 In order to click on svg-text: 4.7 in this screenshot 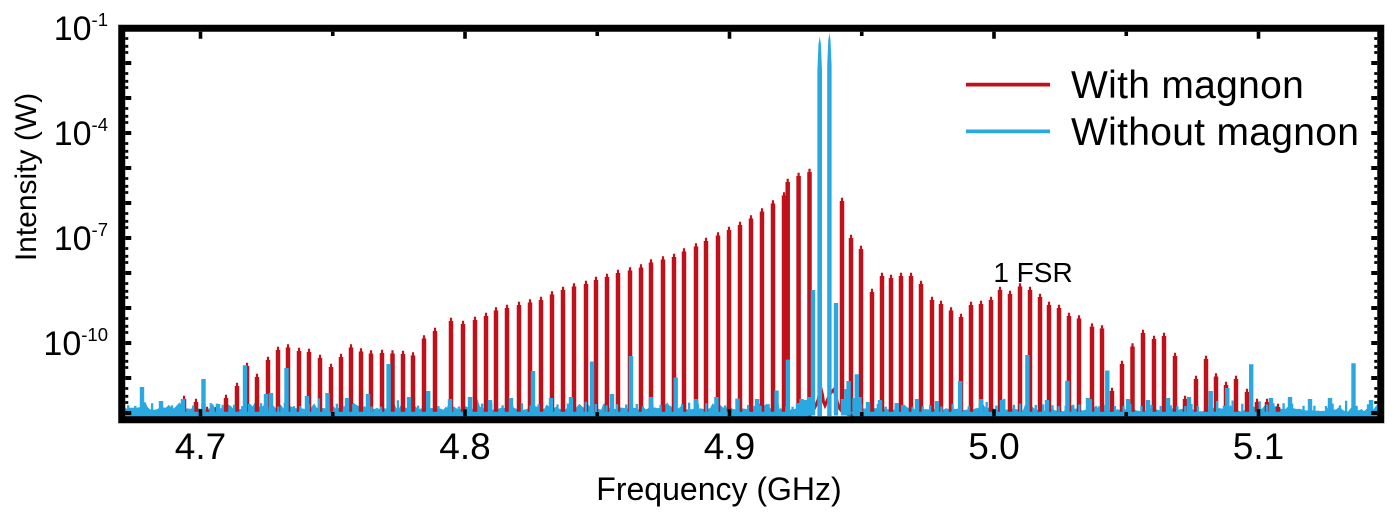, I will do `click(200, 446)`.